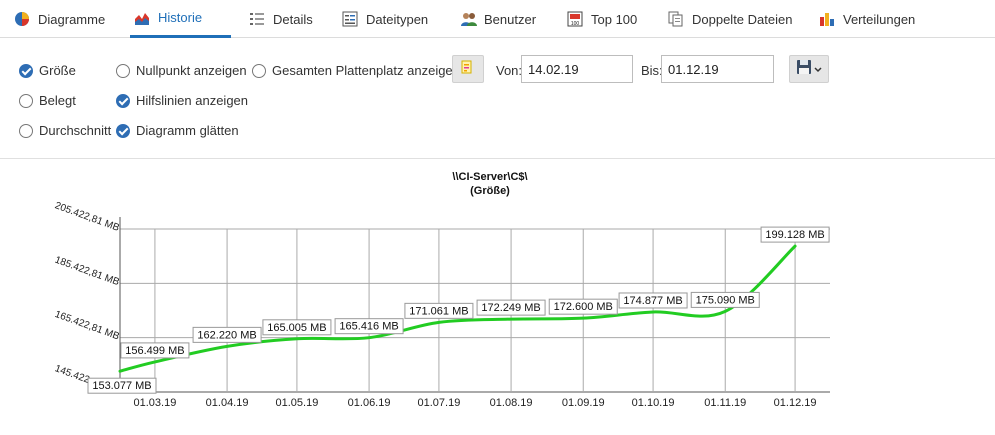  Describe the element at coordinates (123, 70) in the screenshot. I see `checkbox-nullpunkt` at that location.